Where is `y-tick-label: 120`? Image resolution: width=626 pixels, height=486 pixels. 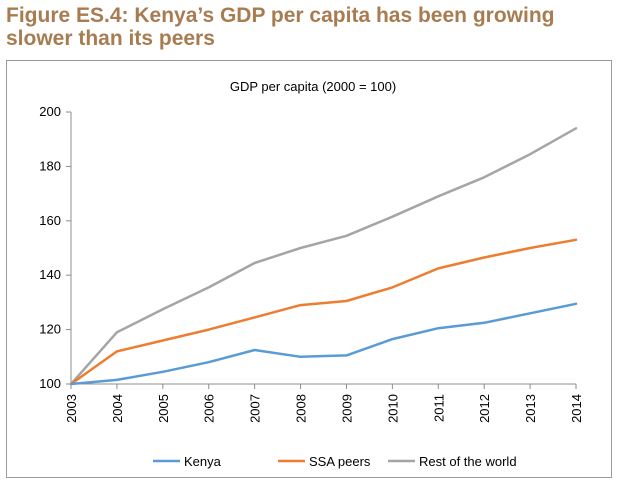
y-tick-label: 120 is located at coordinates (50, 329).